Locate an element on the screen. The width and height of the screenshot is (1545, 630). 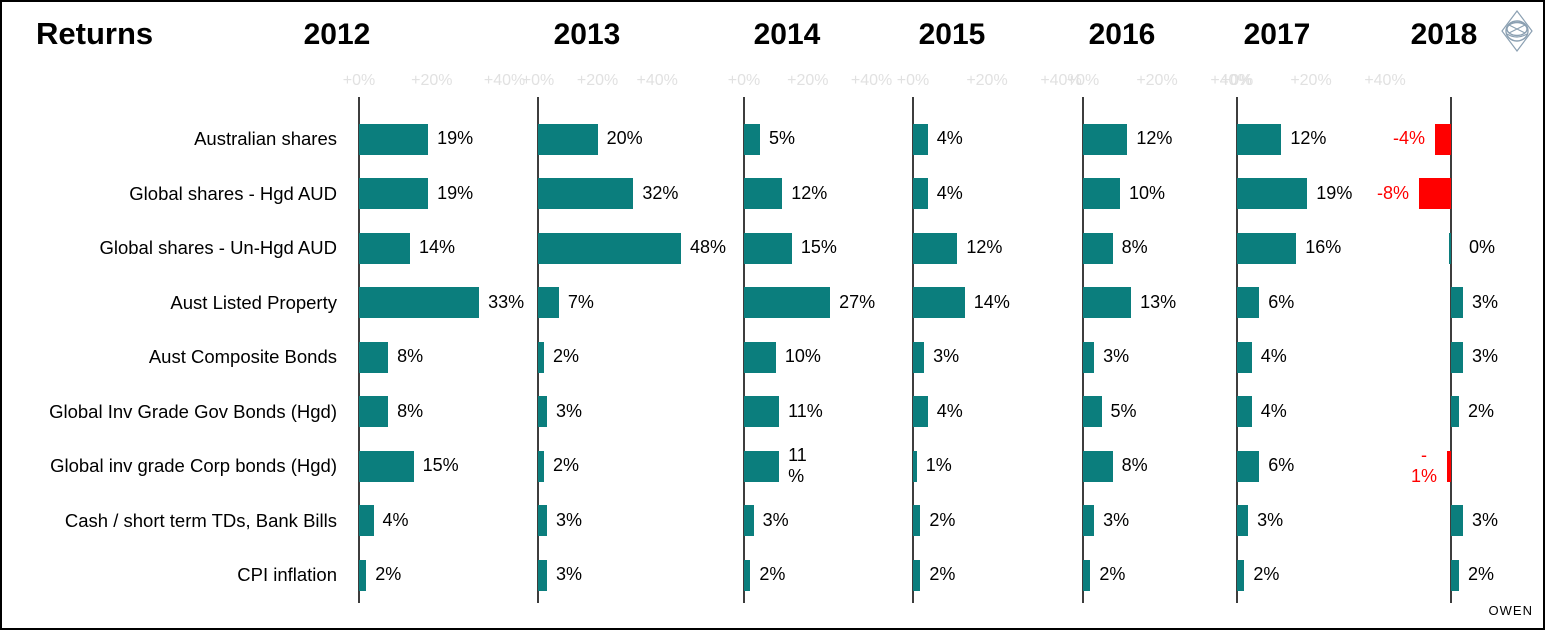
year-header-2012: 2012 is located at coordinates (337, 34).